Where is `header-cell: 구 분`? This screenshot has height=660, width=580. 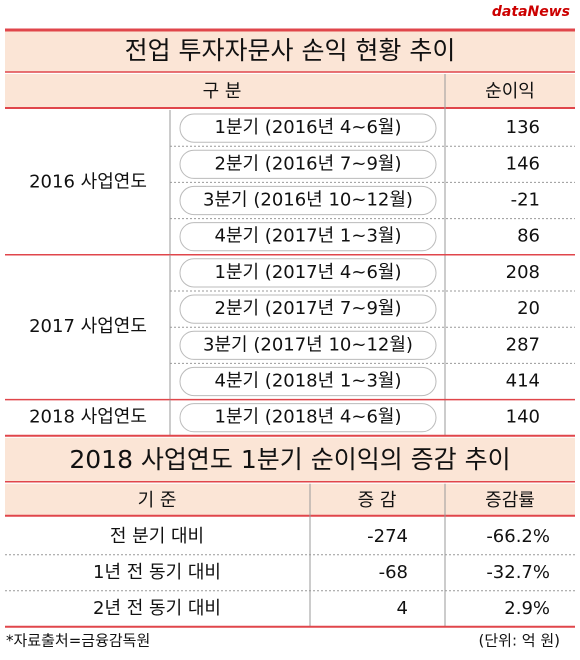 header-cell: 구 분 is located at coordinates (222, 91).